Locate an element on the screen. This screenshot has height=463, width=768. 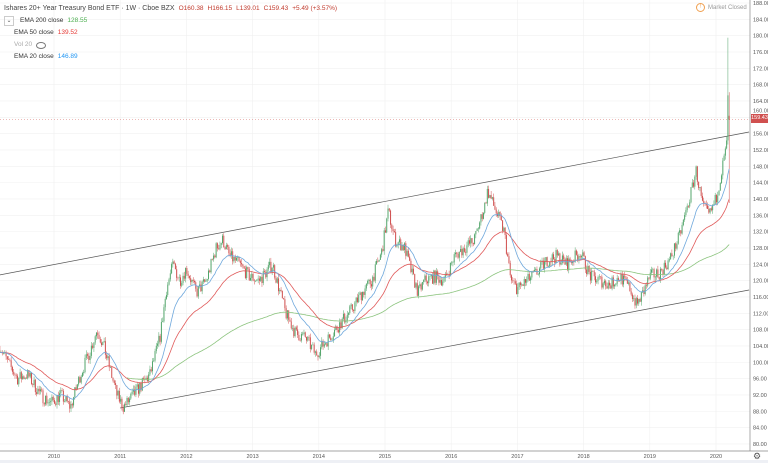
gear-icon: ⚙ is located at coordinates (757, 456).